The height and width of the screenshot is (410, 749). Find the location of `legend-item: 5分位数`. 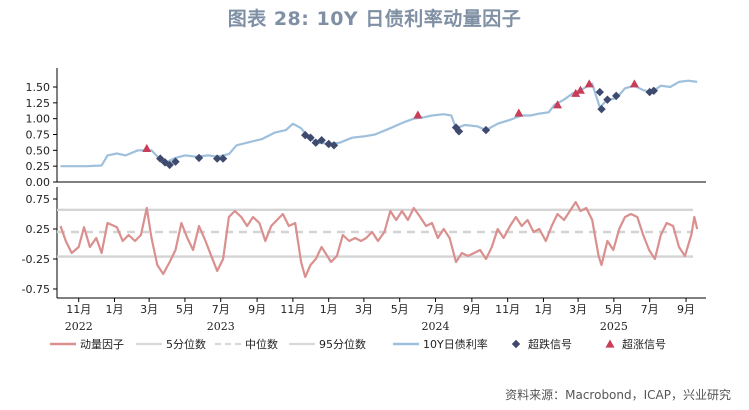

legend-item: 5分位数 is located at coordinates (171, 344).